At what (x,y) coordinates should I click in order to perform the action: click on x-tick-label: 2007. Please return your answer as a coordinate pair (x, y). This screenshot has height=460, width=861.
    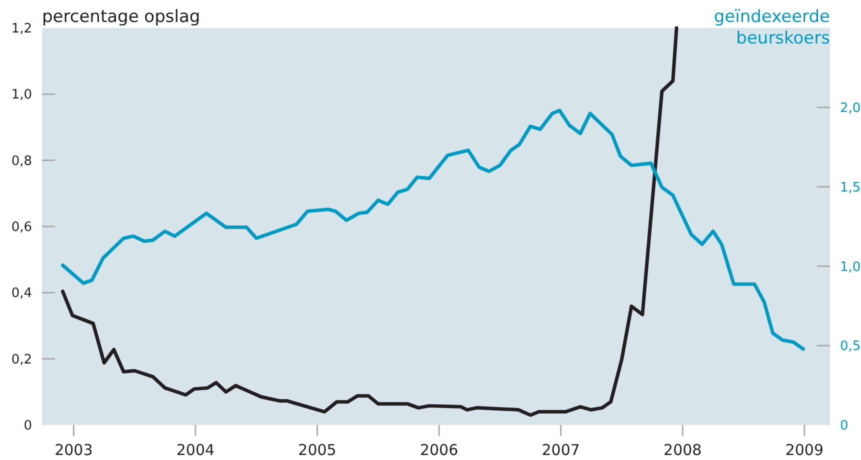
    Looking at the image, I should click on (561, 450).